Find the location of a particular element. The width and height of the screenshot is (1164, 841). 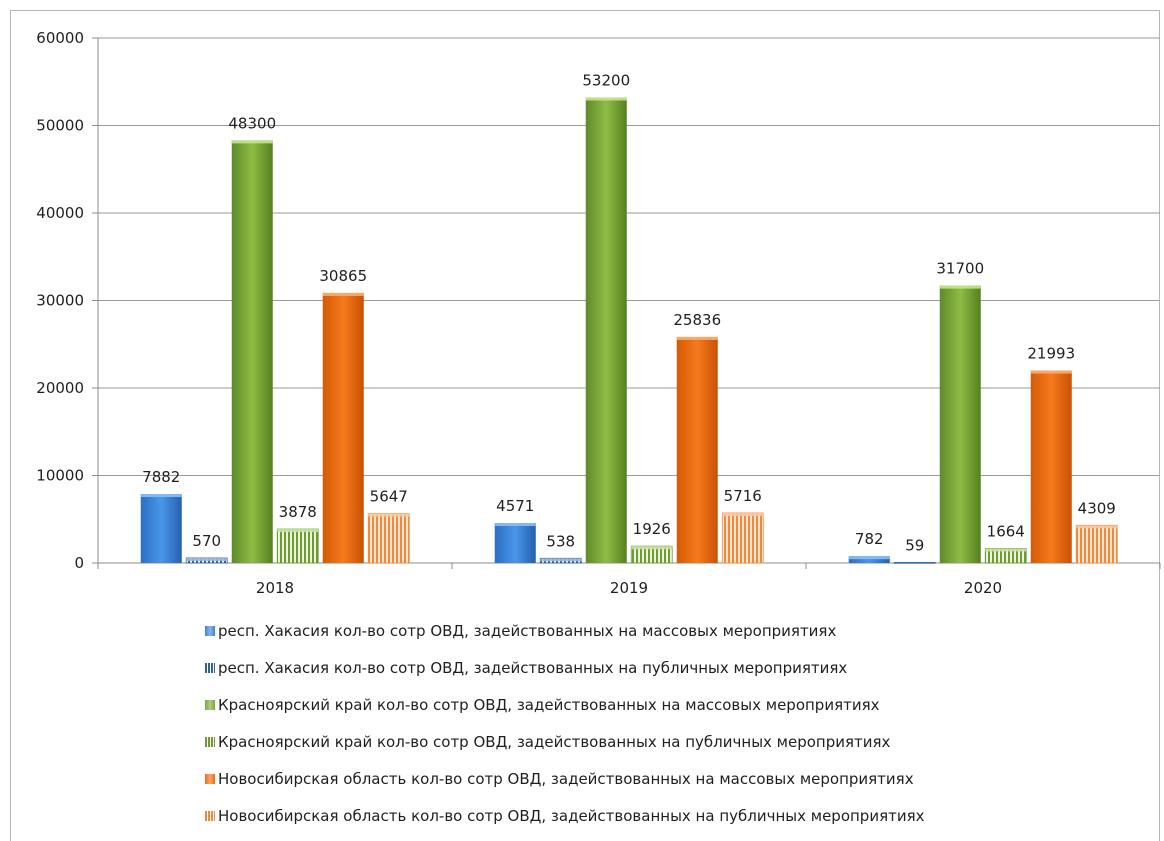

data-label: 570 is located at coordinates (206, 541).